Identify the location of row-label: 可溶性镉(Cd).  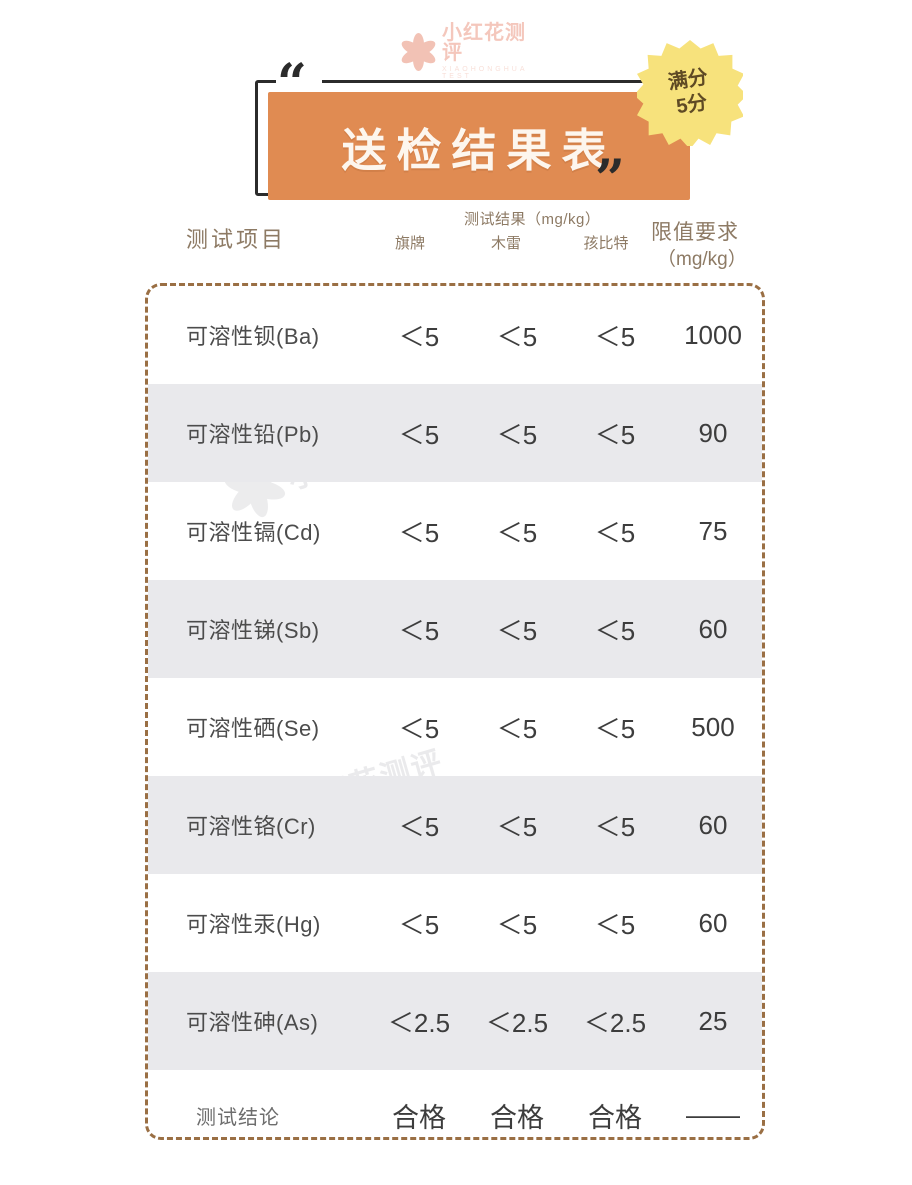
(253, 532).